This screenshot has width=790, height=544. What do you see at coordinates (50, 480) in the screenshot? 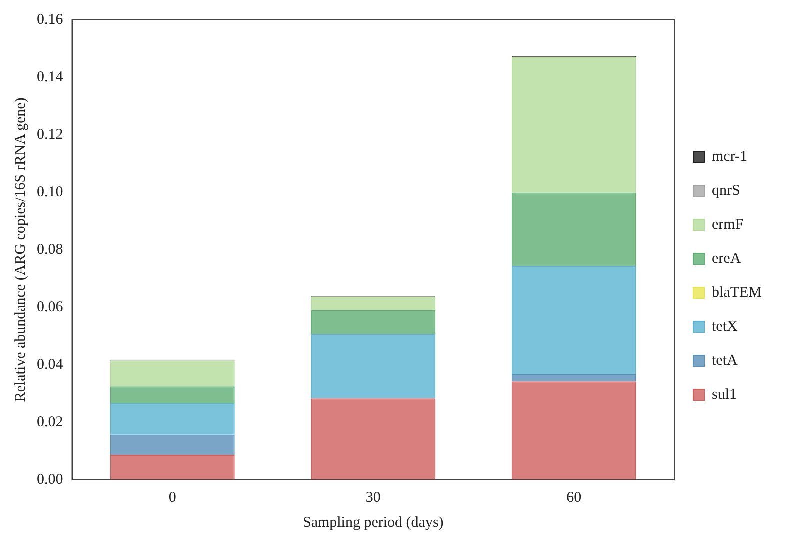
I see `y-tick-label: 0.00` at bounding box center [50, 480].